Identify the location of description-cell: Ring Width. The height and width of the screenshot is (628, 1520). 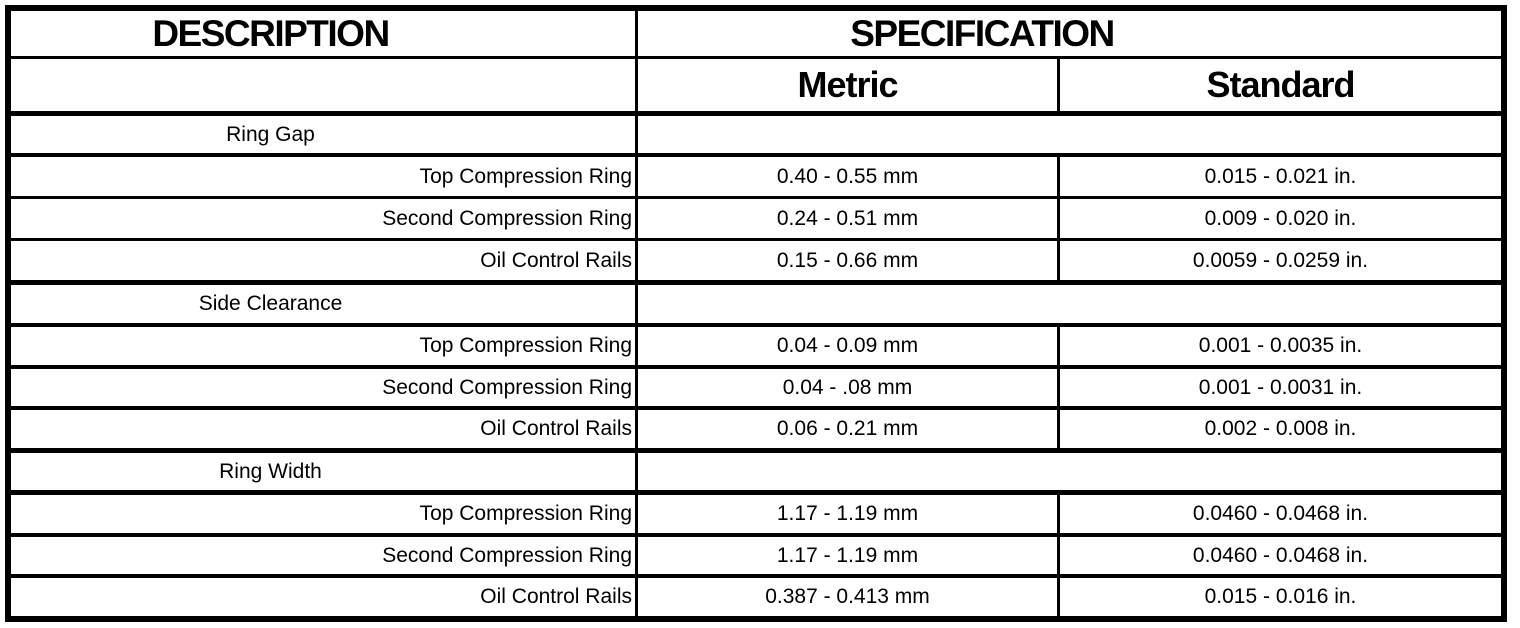
(324, 471).